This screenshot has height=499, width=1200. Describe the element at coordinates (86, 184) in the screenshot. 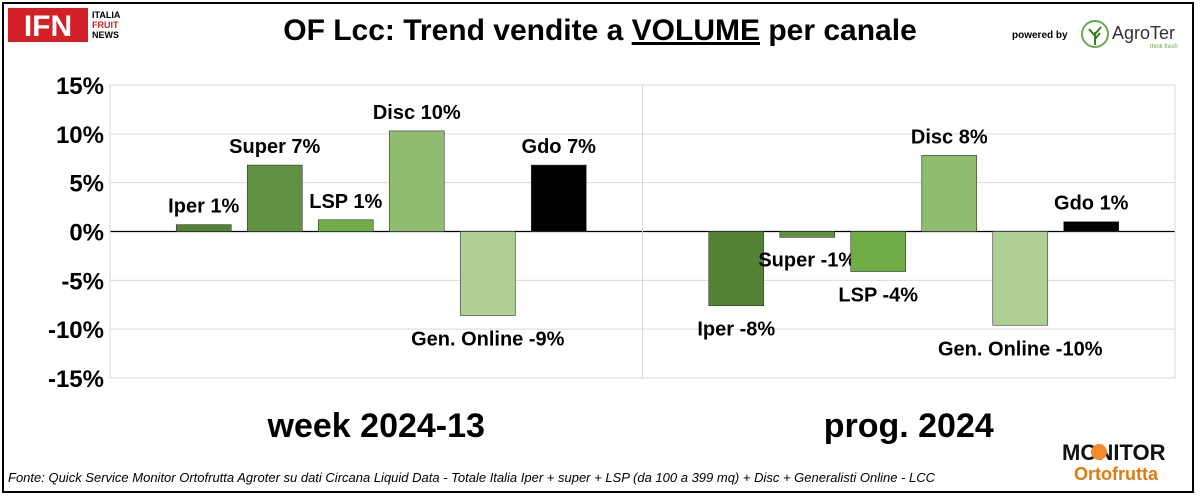

I see `y-tick-label: 5%` at that location.